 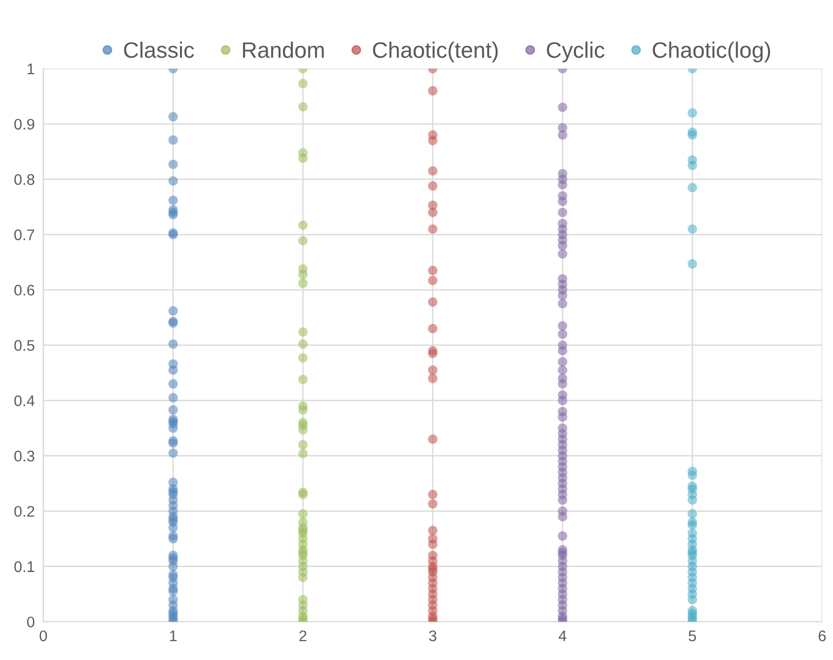 I want to click on x-tick-label: 1, so click(x=173, y=636).